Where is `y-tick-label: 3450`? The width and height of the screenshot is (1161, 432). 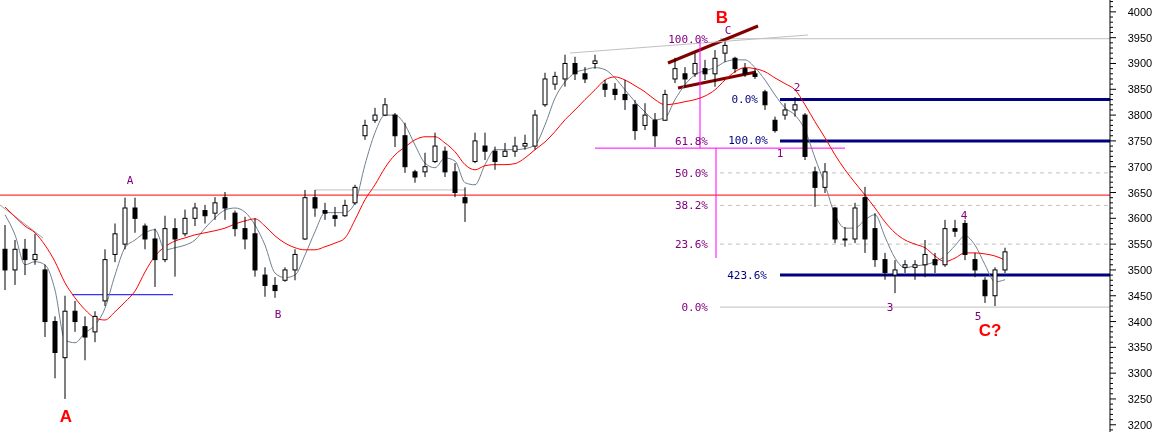 y-tick-label: 3450 is located at coordinates (1140, 295).